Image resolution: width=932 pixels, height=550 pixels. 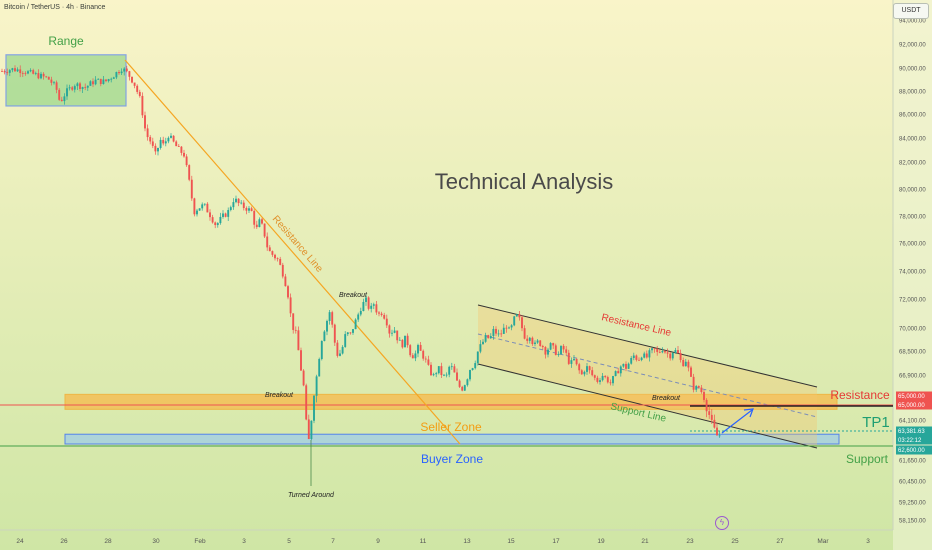 I want to click on channel-bottom-line, so click(x=647, y=406).